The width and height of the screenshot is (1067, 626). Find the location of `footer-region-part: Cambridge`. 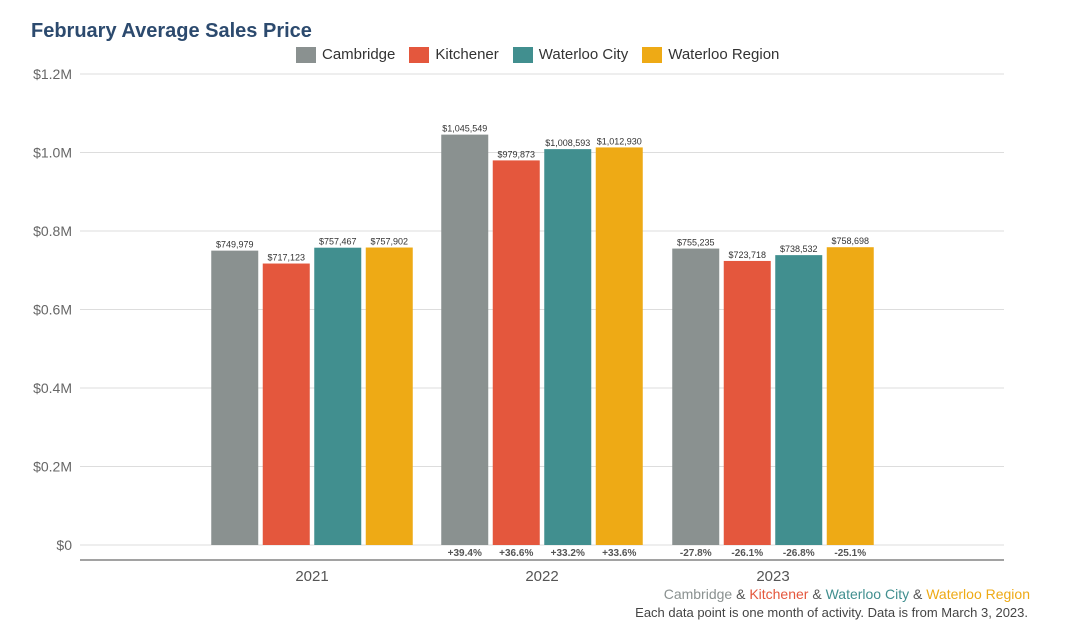

footer-region-part: Cambridge is located at coordinates (698, 594).